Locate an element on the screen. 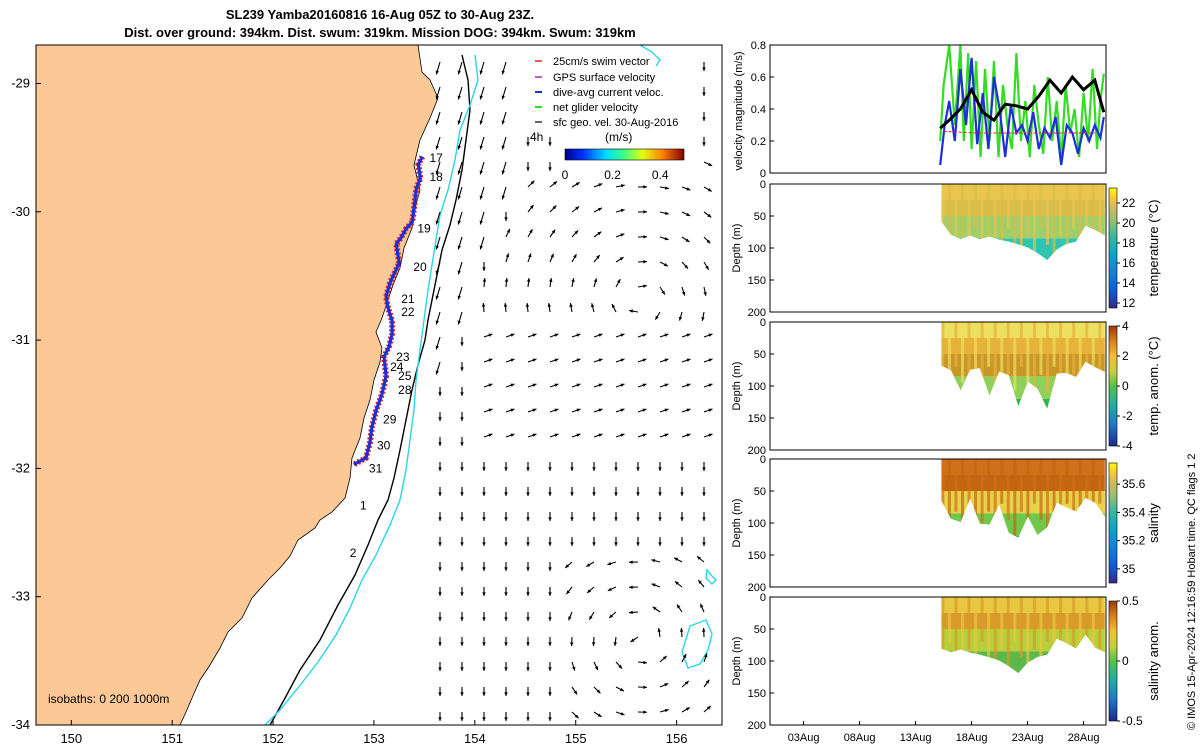 The height and width of the screenshot is (750, 1200). colorbar-tick-label: 35.6 is located at coordinates (1134, 484).